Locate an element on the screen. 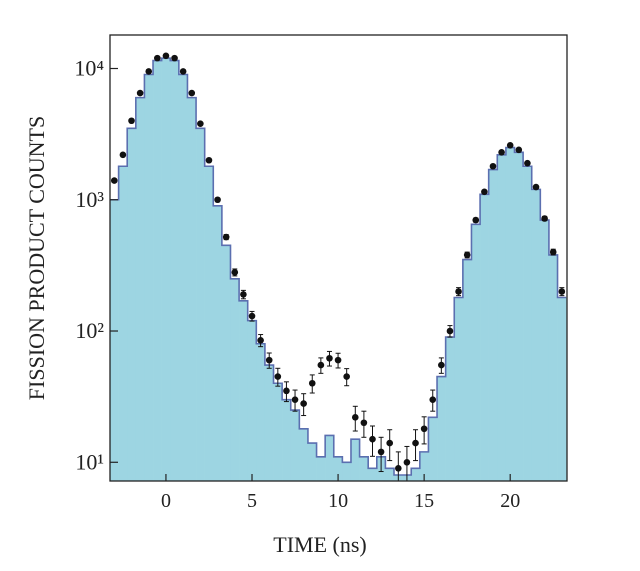  x-tick-label: 20 is located at coordinates (510, 501).